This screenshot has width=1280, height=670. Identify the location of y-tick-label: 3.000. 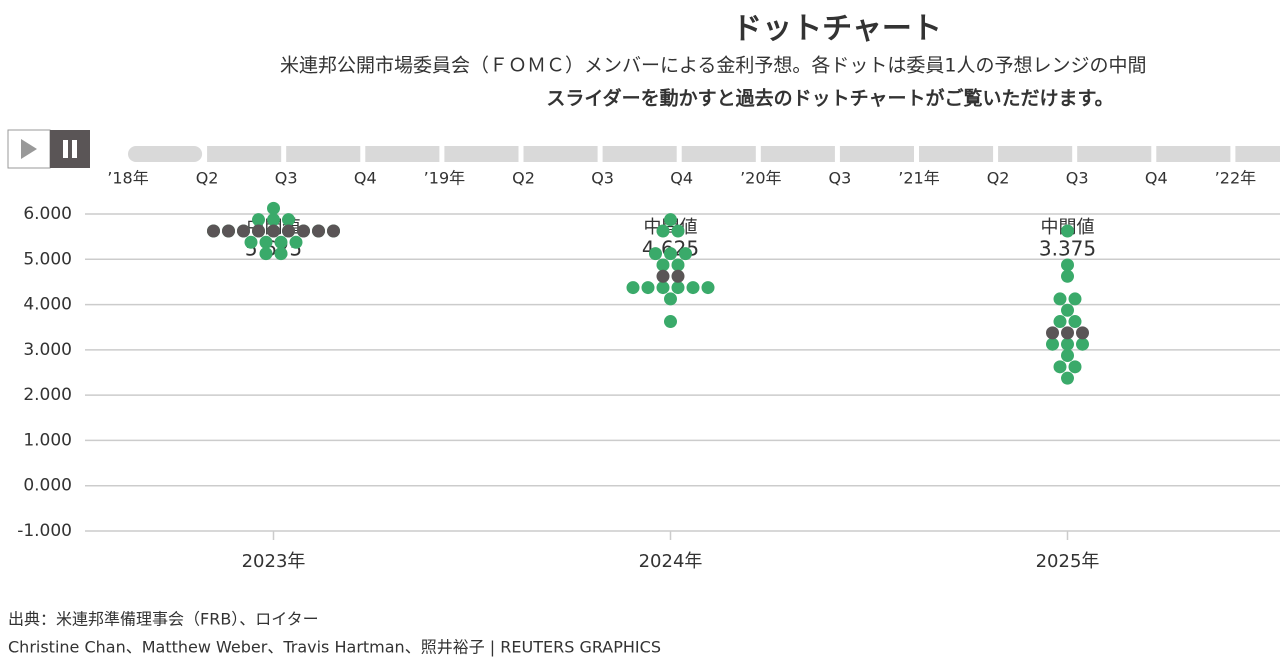
(47, 350).